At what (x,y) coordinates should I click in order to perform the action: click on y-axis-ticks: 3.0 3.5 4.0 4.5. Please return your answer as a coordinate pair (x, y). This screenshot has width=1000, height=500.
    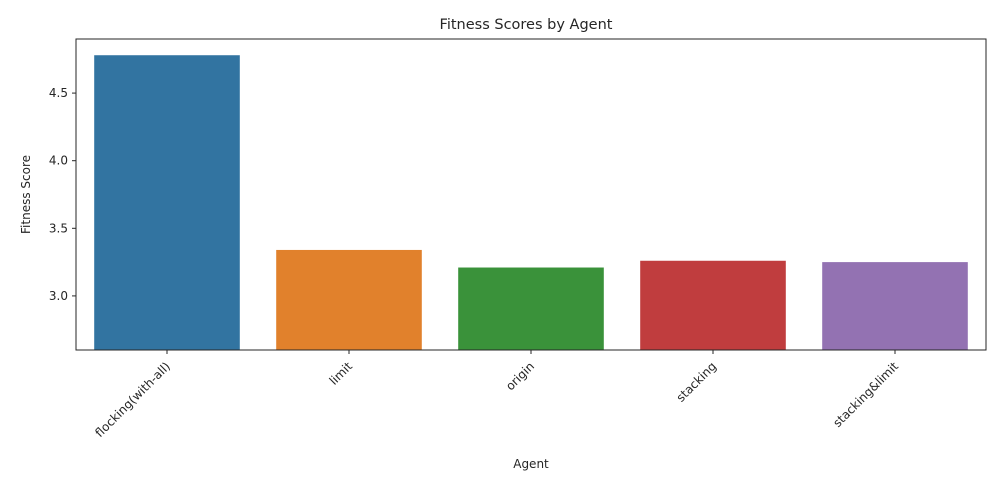
    Looking at the image, I should click on (62, 194).